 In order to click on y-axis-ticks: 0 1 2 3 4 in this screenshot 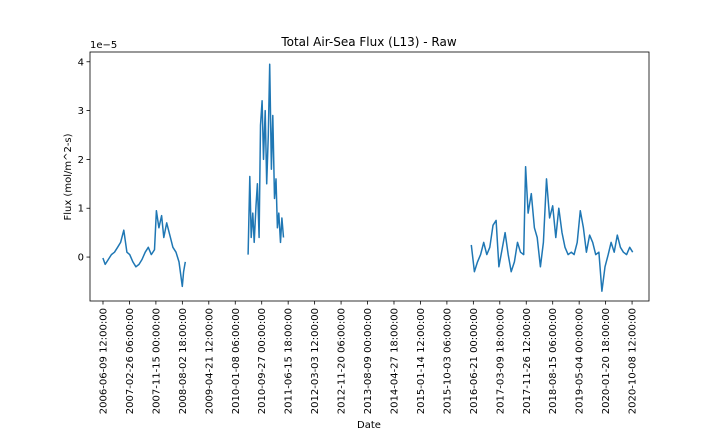, I will do `click(84, 160)`.